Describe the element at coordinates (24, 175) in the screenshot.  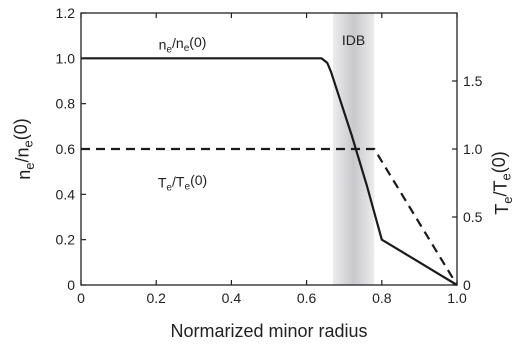
I see `y-axis-label-part: n` at that location.